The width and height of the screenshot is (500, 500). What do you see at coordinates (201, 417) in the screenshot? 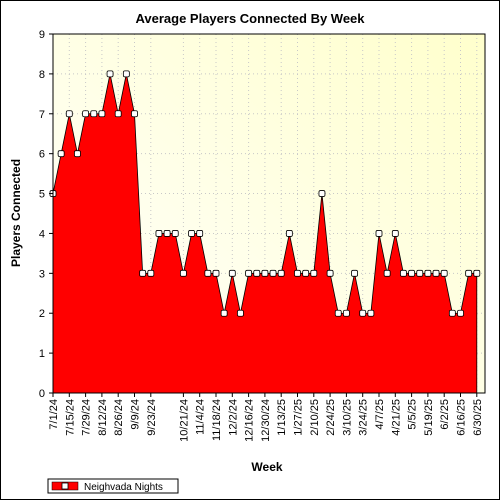
I see `x-tick-label: 11/4/24` at bounding box center [201, 417].